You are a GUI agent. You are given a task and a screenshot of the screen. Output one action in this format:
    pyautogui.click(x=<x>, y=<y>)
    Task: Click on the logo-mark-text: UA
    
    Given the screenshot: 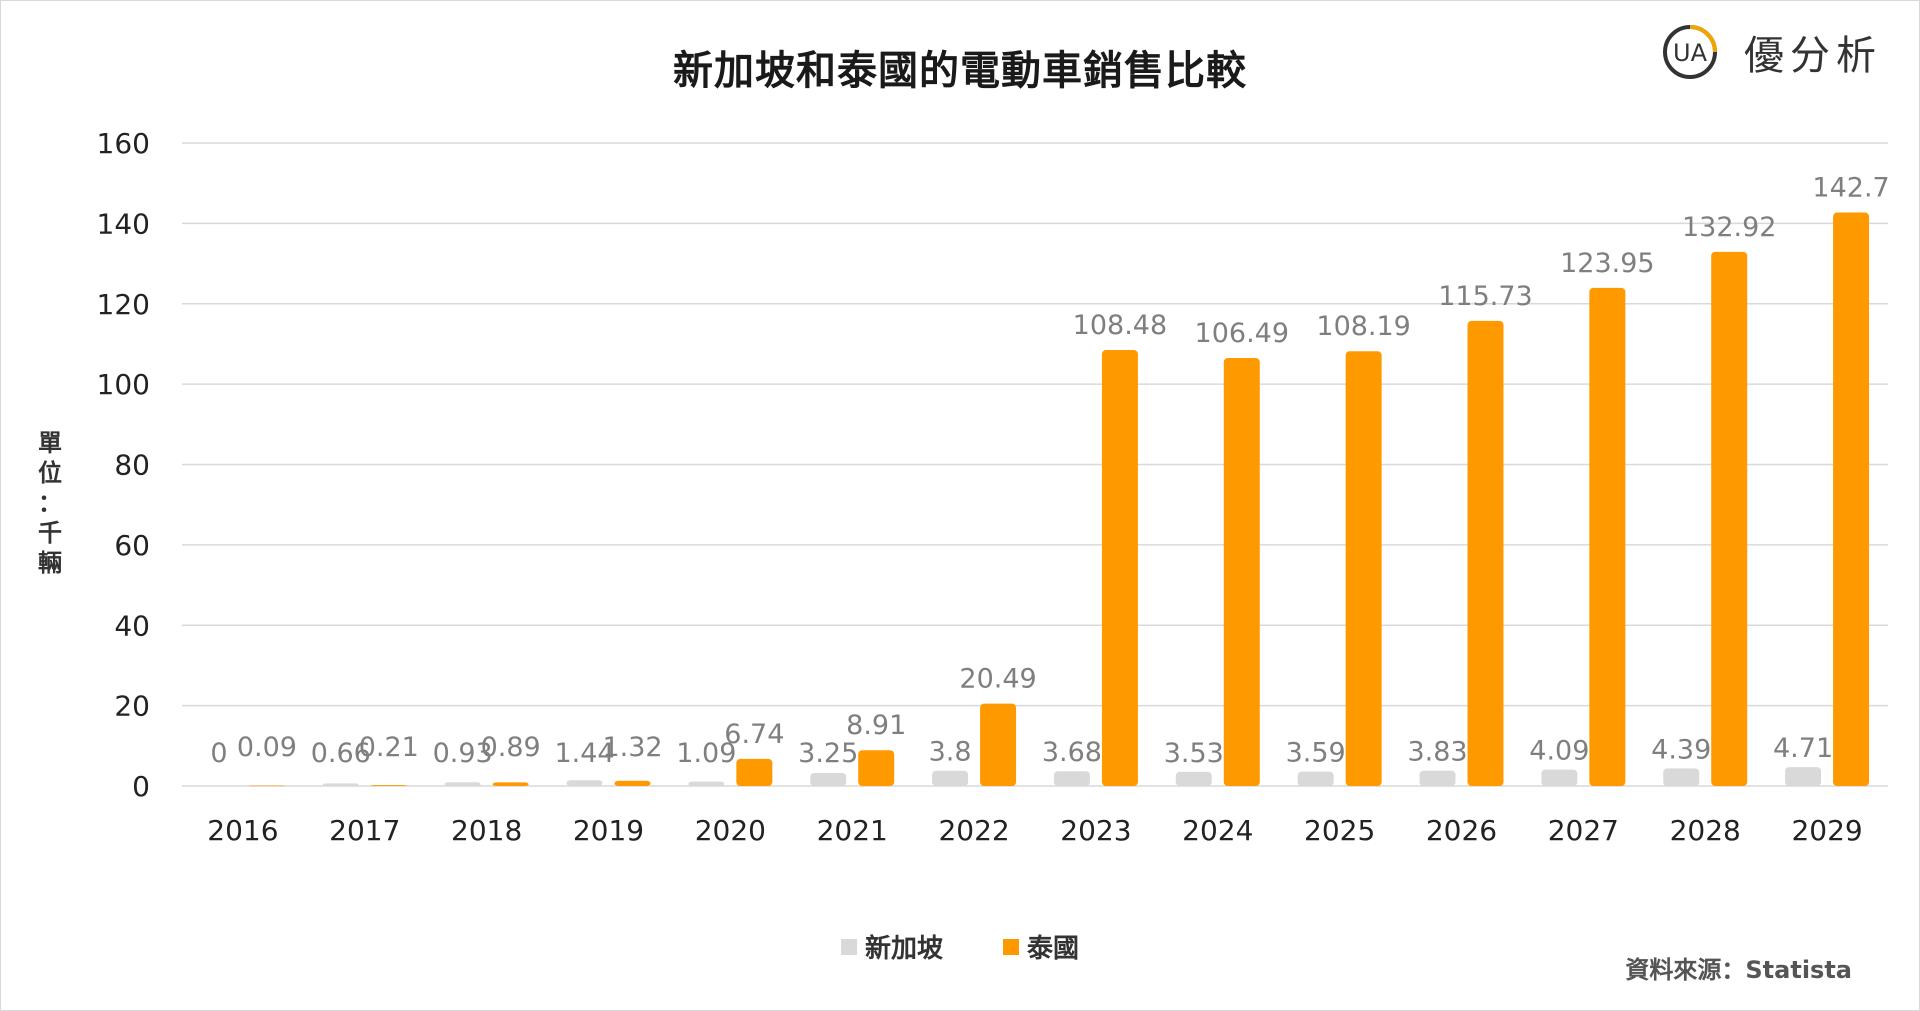 What is the action you would take?
    pyautogui.click(x=1690, y=53)
    